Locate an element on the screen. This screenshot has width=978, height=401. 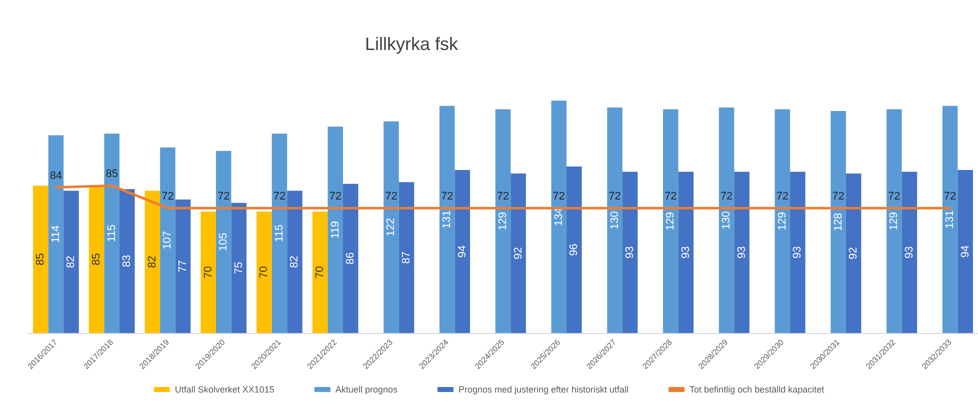
legend-label: Tot befintlig och beställd kapacitet is located at coordinates (757, 389).